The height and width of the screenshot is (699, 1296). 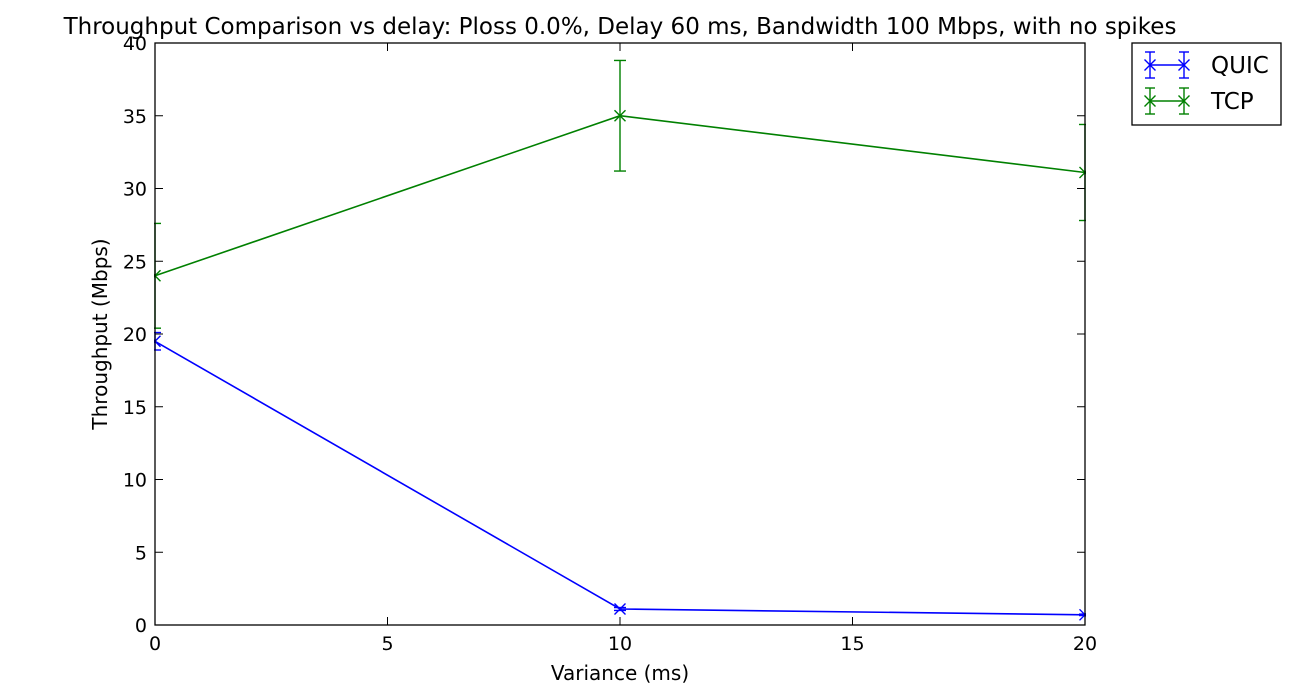 I want to click on legend-label-quic: QUIC, so click(x=1240, y=66).